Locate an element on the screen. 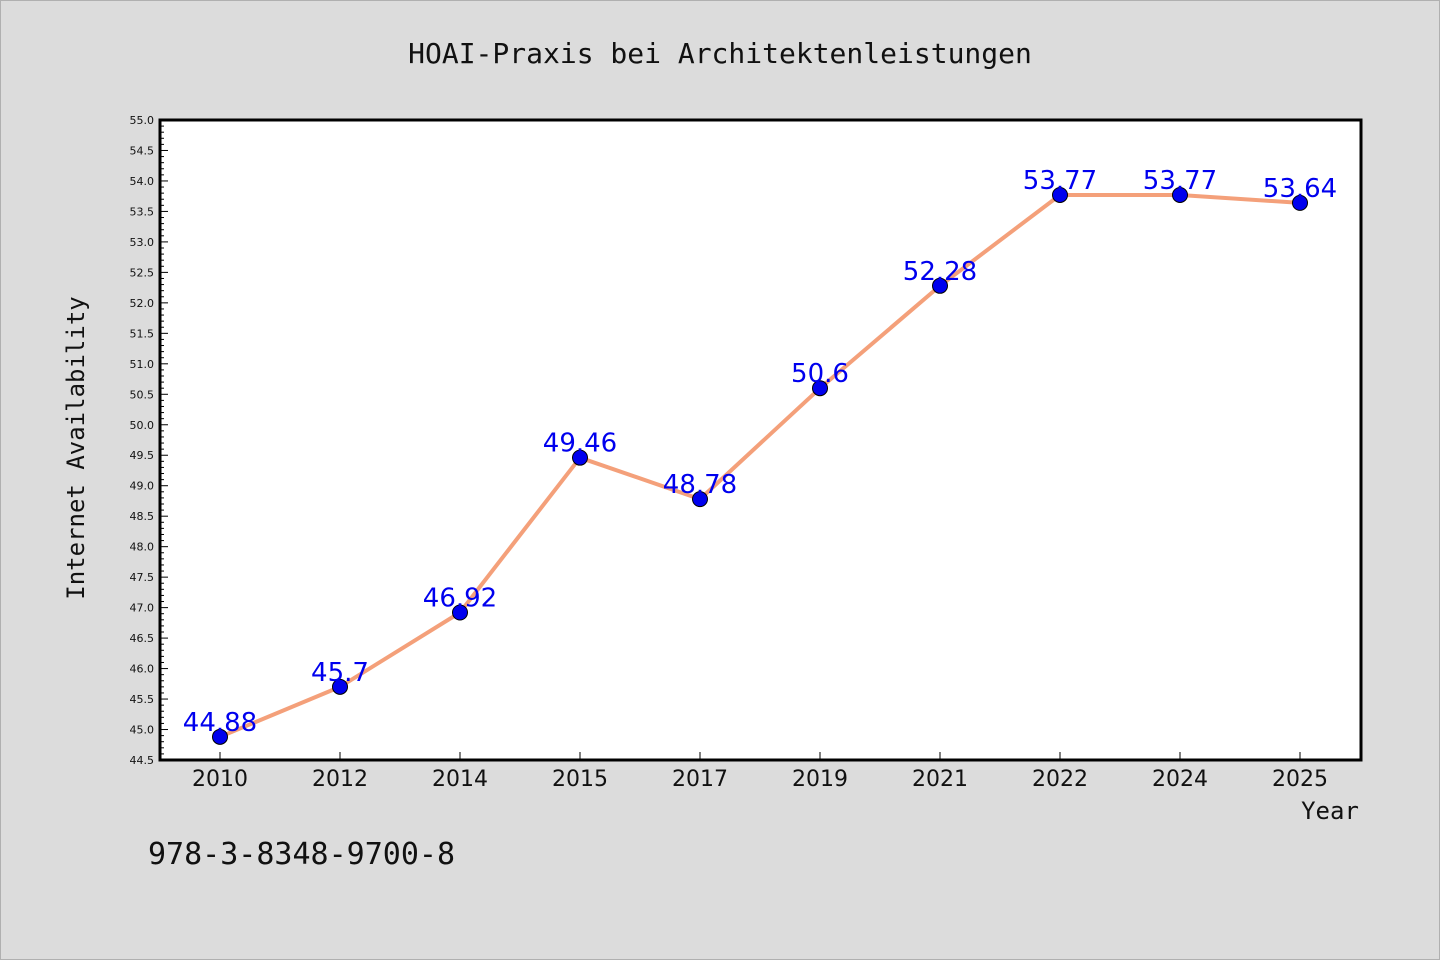  chart-title: HOAI-Praxis bei Architektenleistungen is located at coordinates (720, 53).